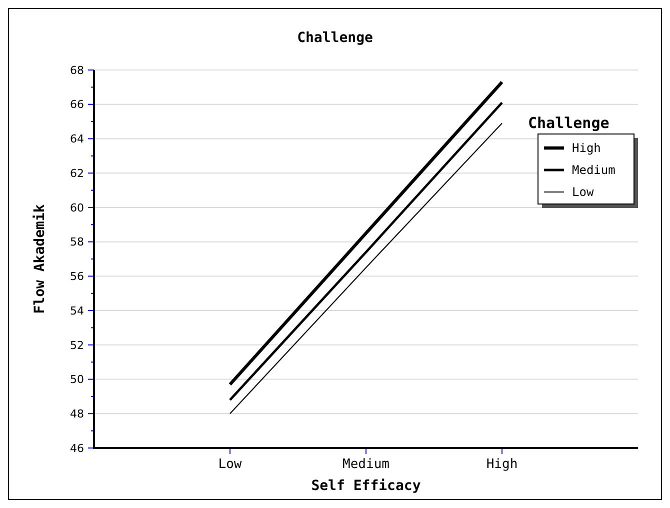  What do you see at coordinates (594, 170) in the screenshot?
I see `legend-label: Medium` at bounding box center [594, 170].